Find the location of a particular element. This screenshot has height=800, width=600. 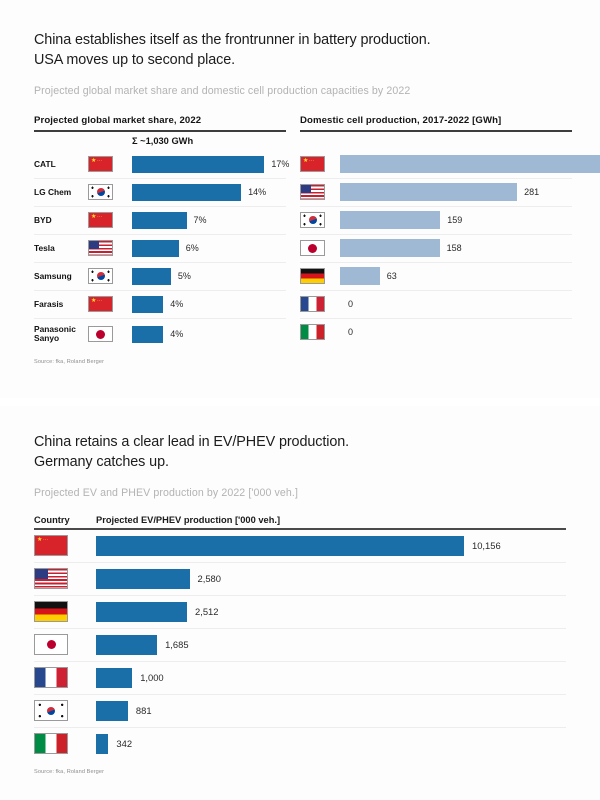

table-row: 1,000 is located at coordinates (300, 678).